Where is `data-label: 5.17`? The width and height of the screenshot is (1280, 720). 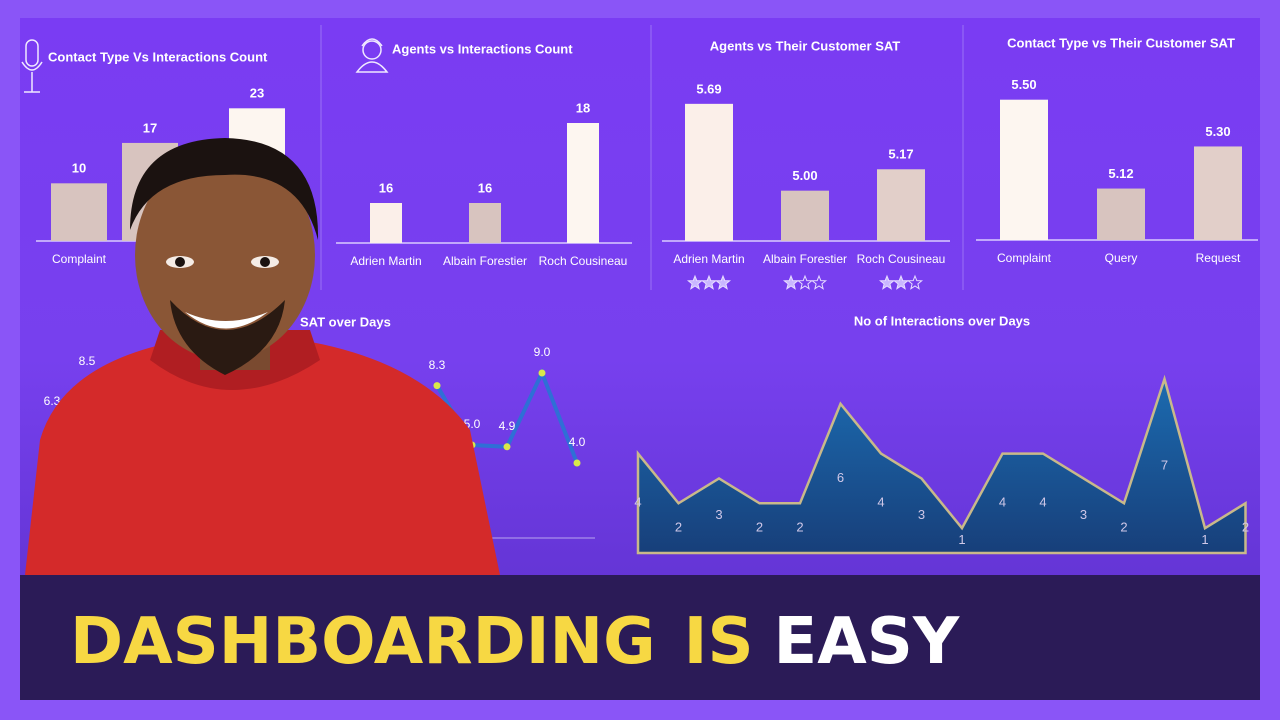
data-label: 5.17 is located at coordinates (900, 154).